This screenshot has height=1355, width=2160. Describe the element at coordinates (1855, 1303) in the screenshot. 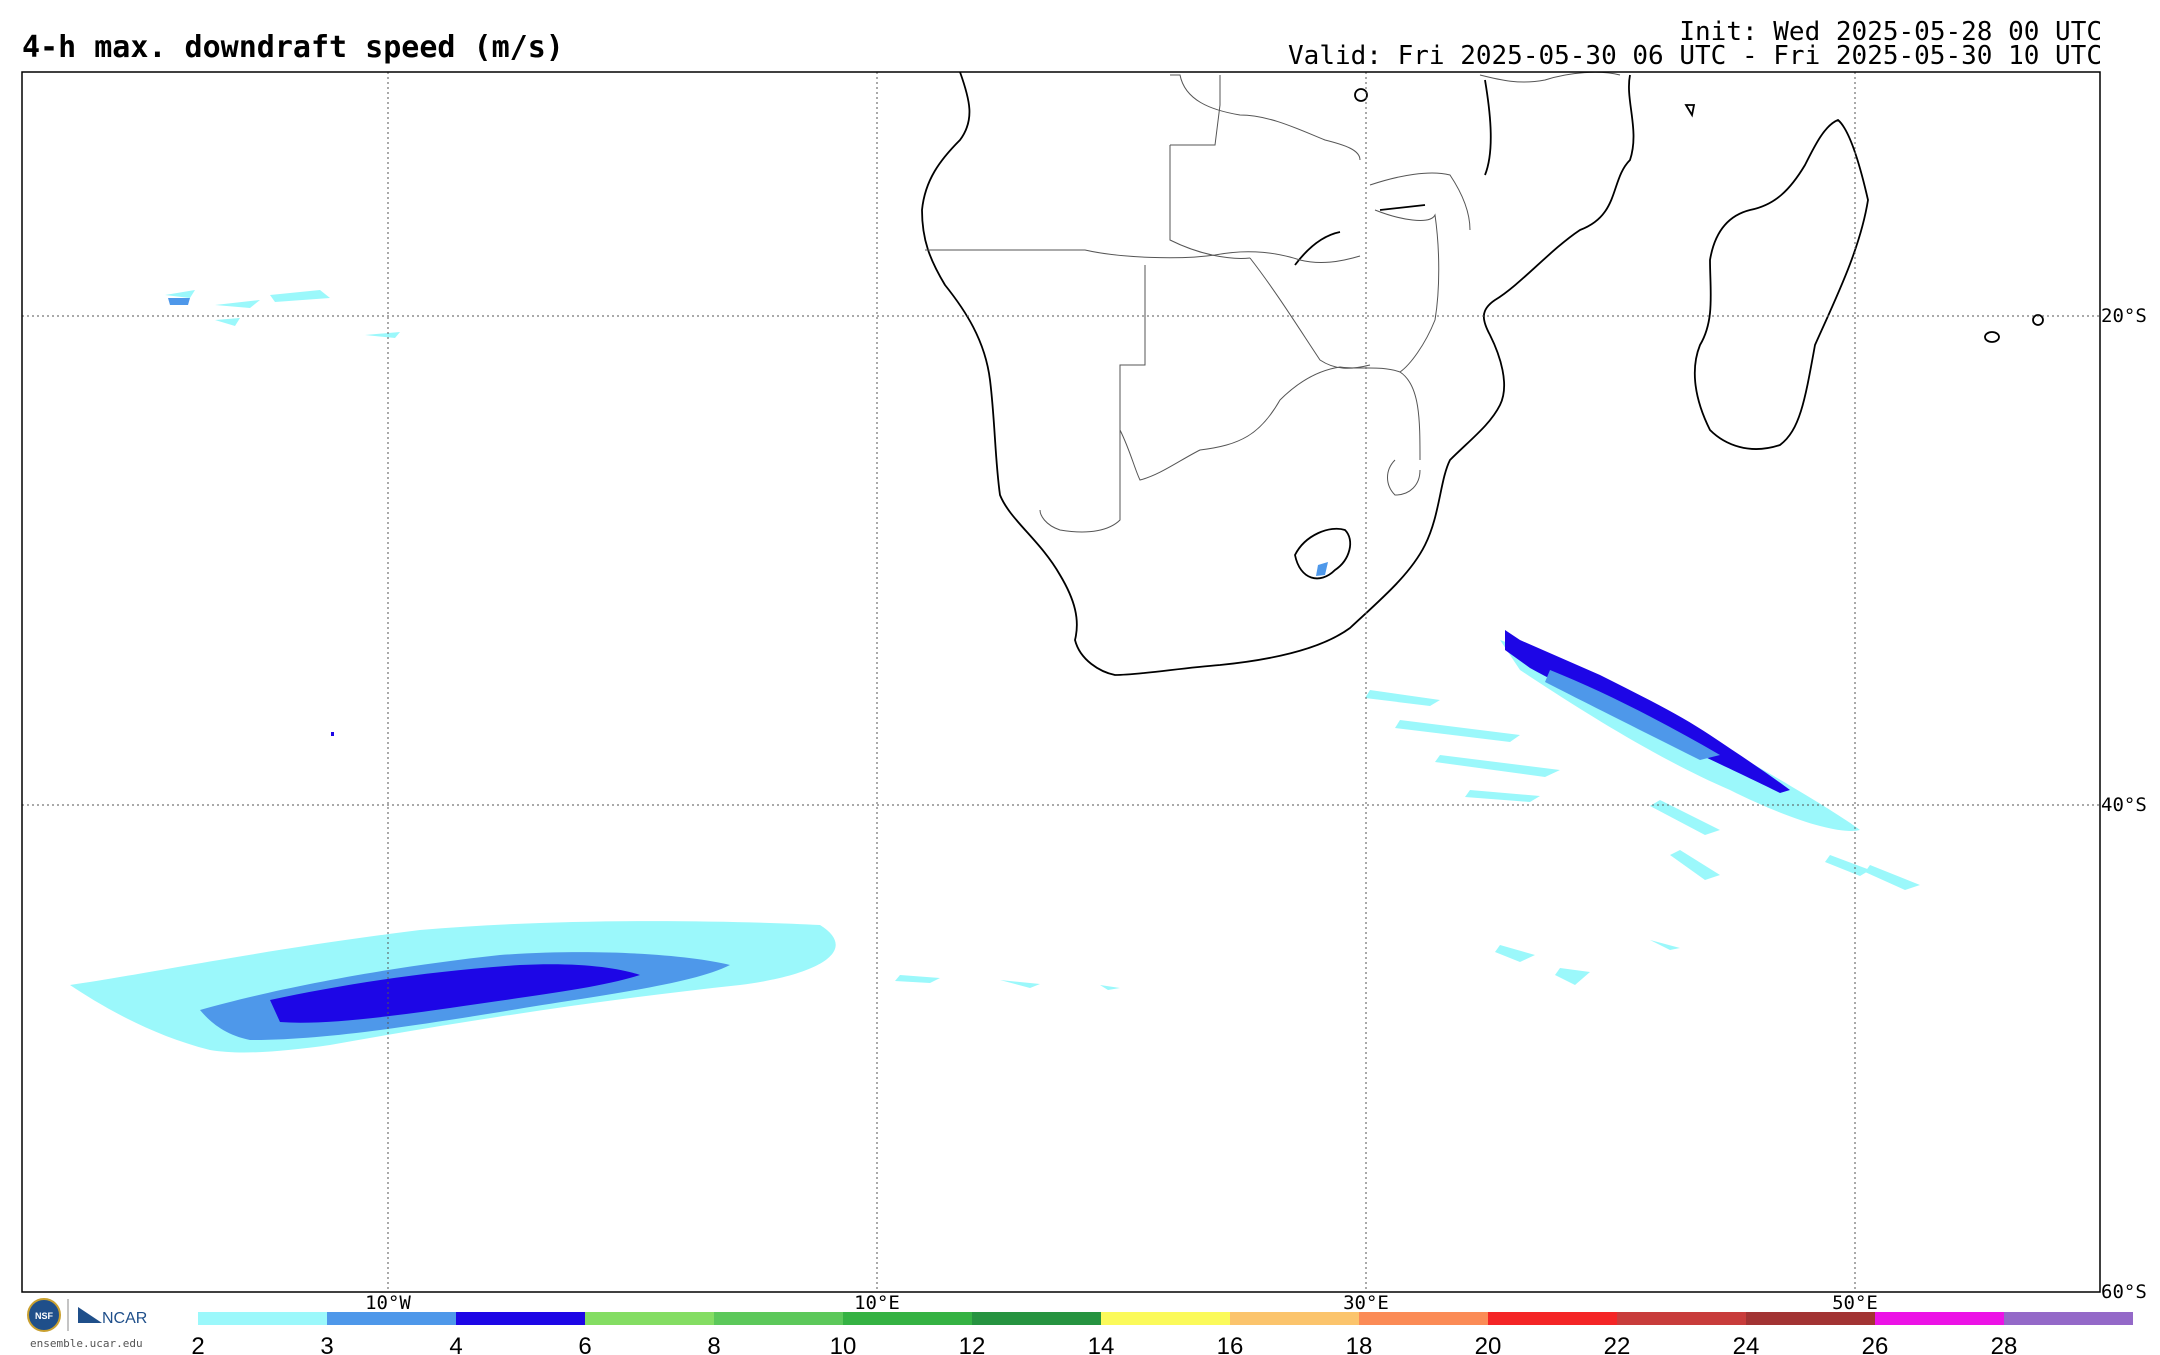

I see `lon-label-50e: 50°E` at that location.